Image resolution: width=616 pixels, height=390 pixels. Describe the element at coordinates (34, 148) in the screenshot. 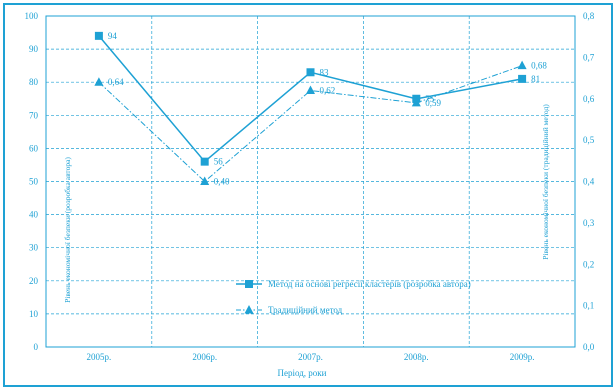

I see `y-left-tick-label: 60` at that location.